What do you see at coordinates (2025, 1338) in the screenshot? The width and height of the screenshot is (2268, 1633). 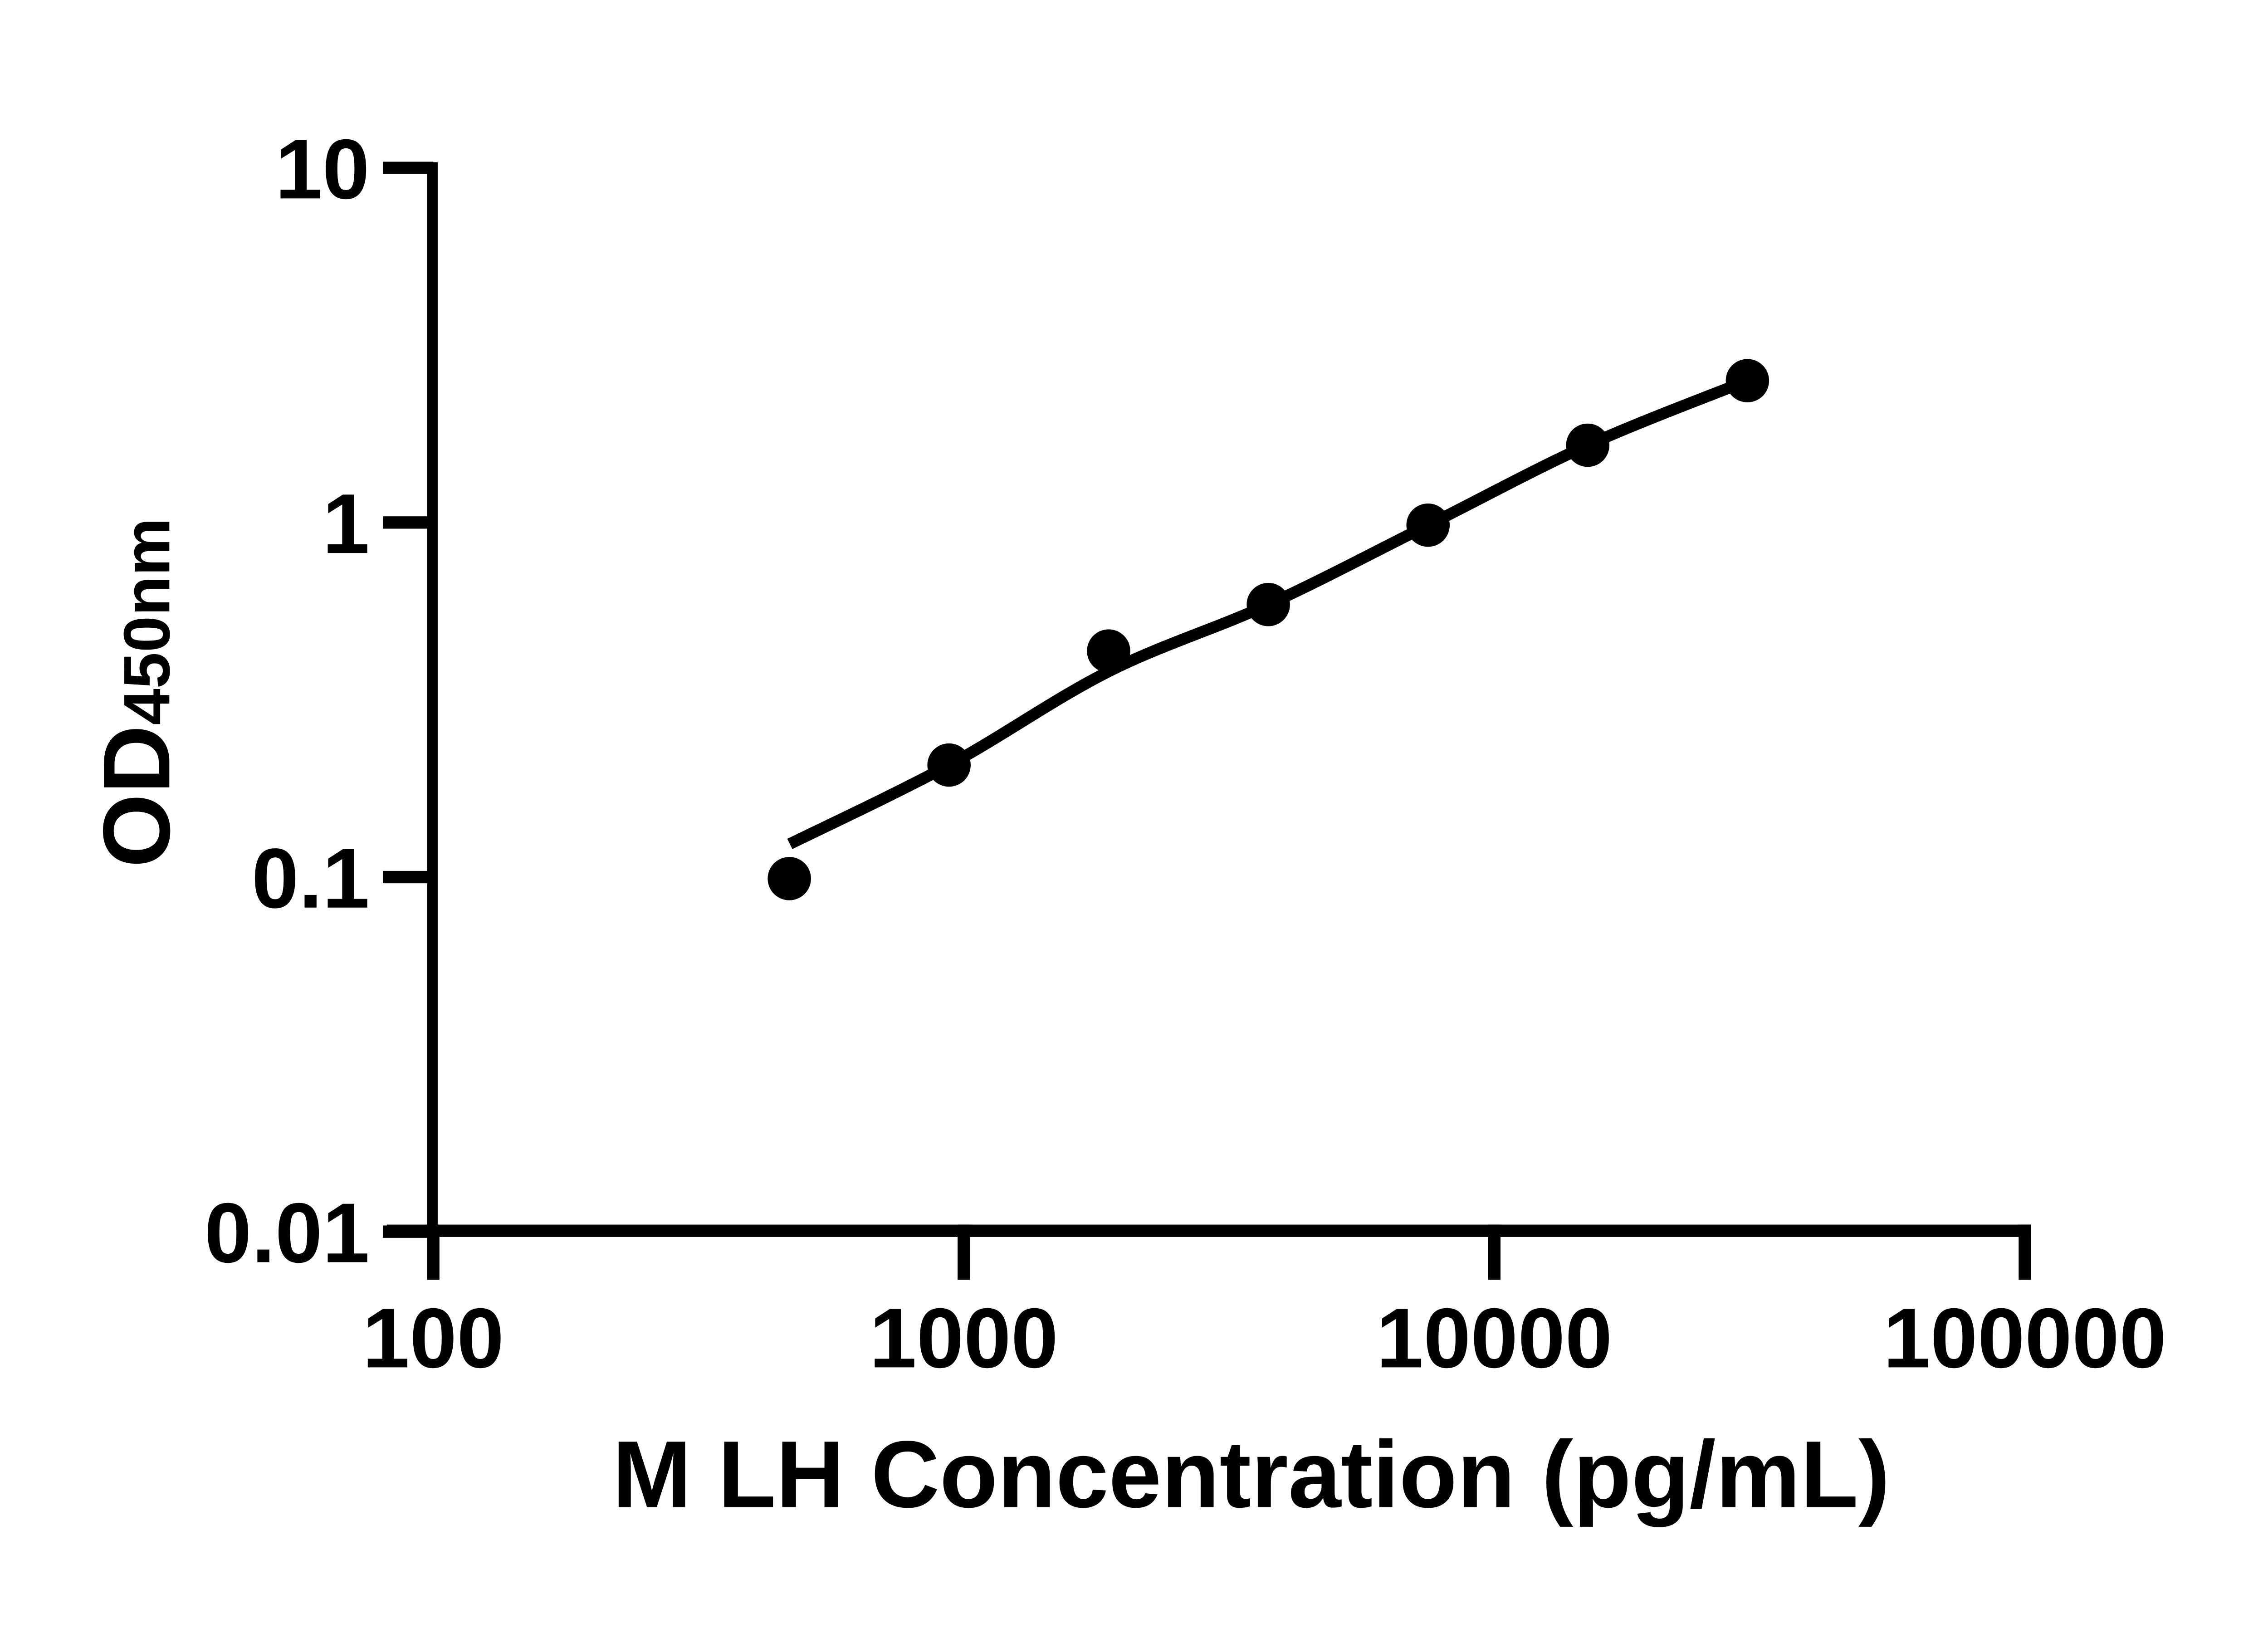 I see `x-tick-label: 100000` at bounding box center [2025, 1338].